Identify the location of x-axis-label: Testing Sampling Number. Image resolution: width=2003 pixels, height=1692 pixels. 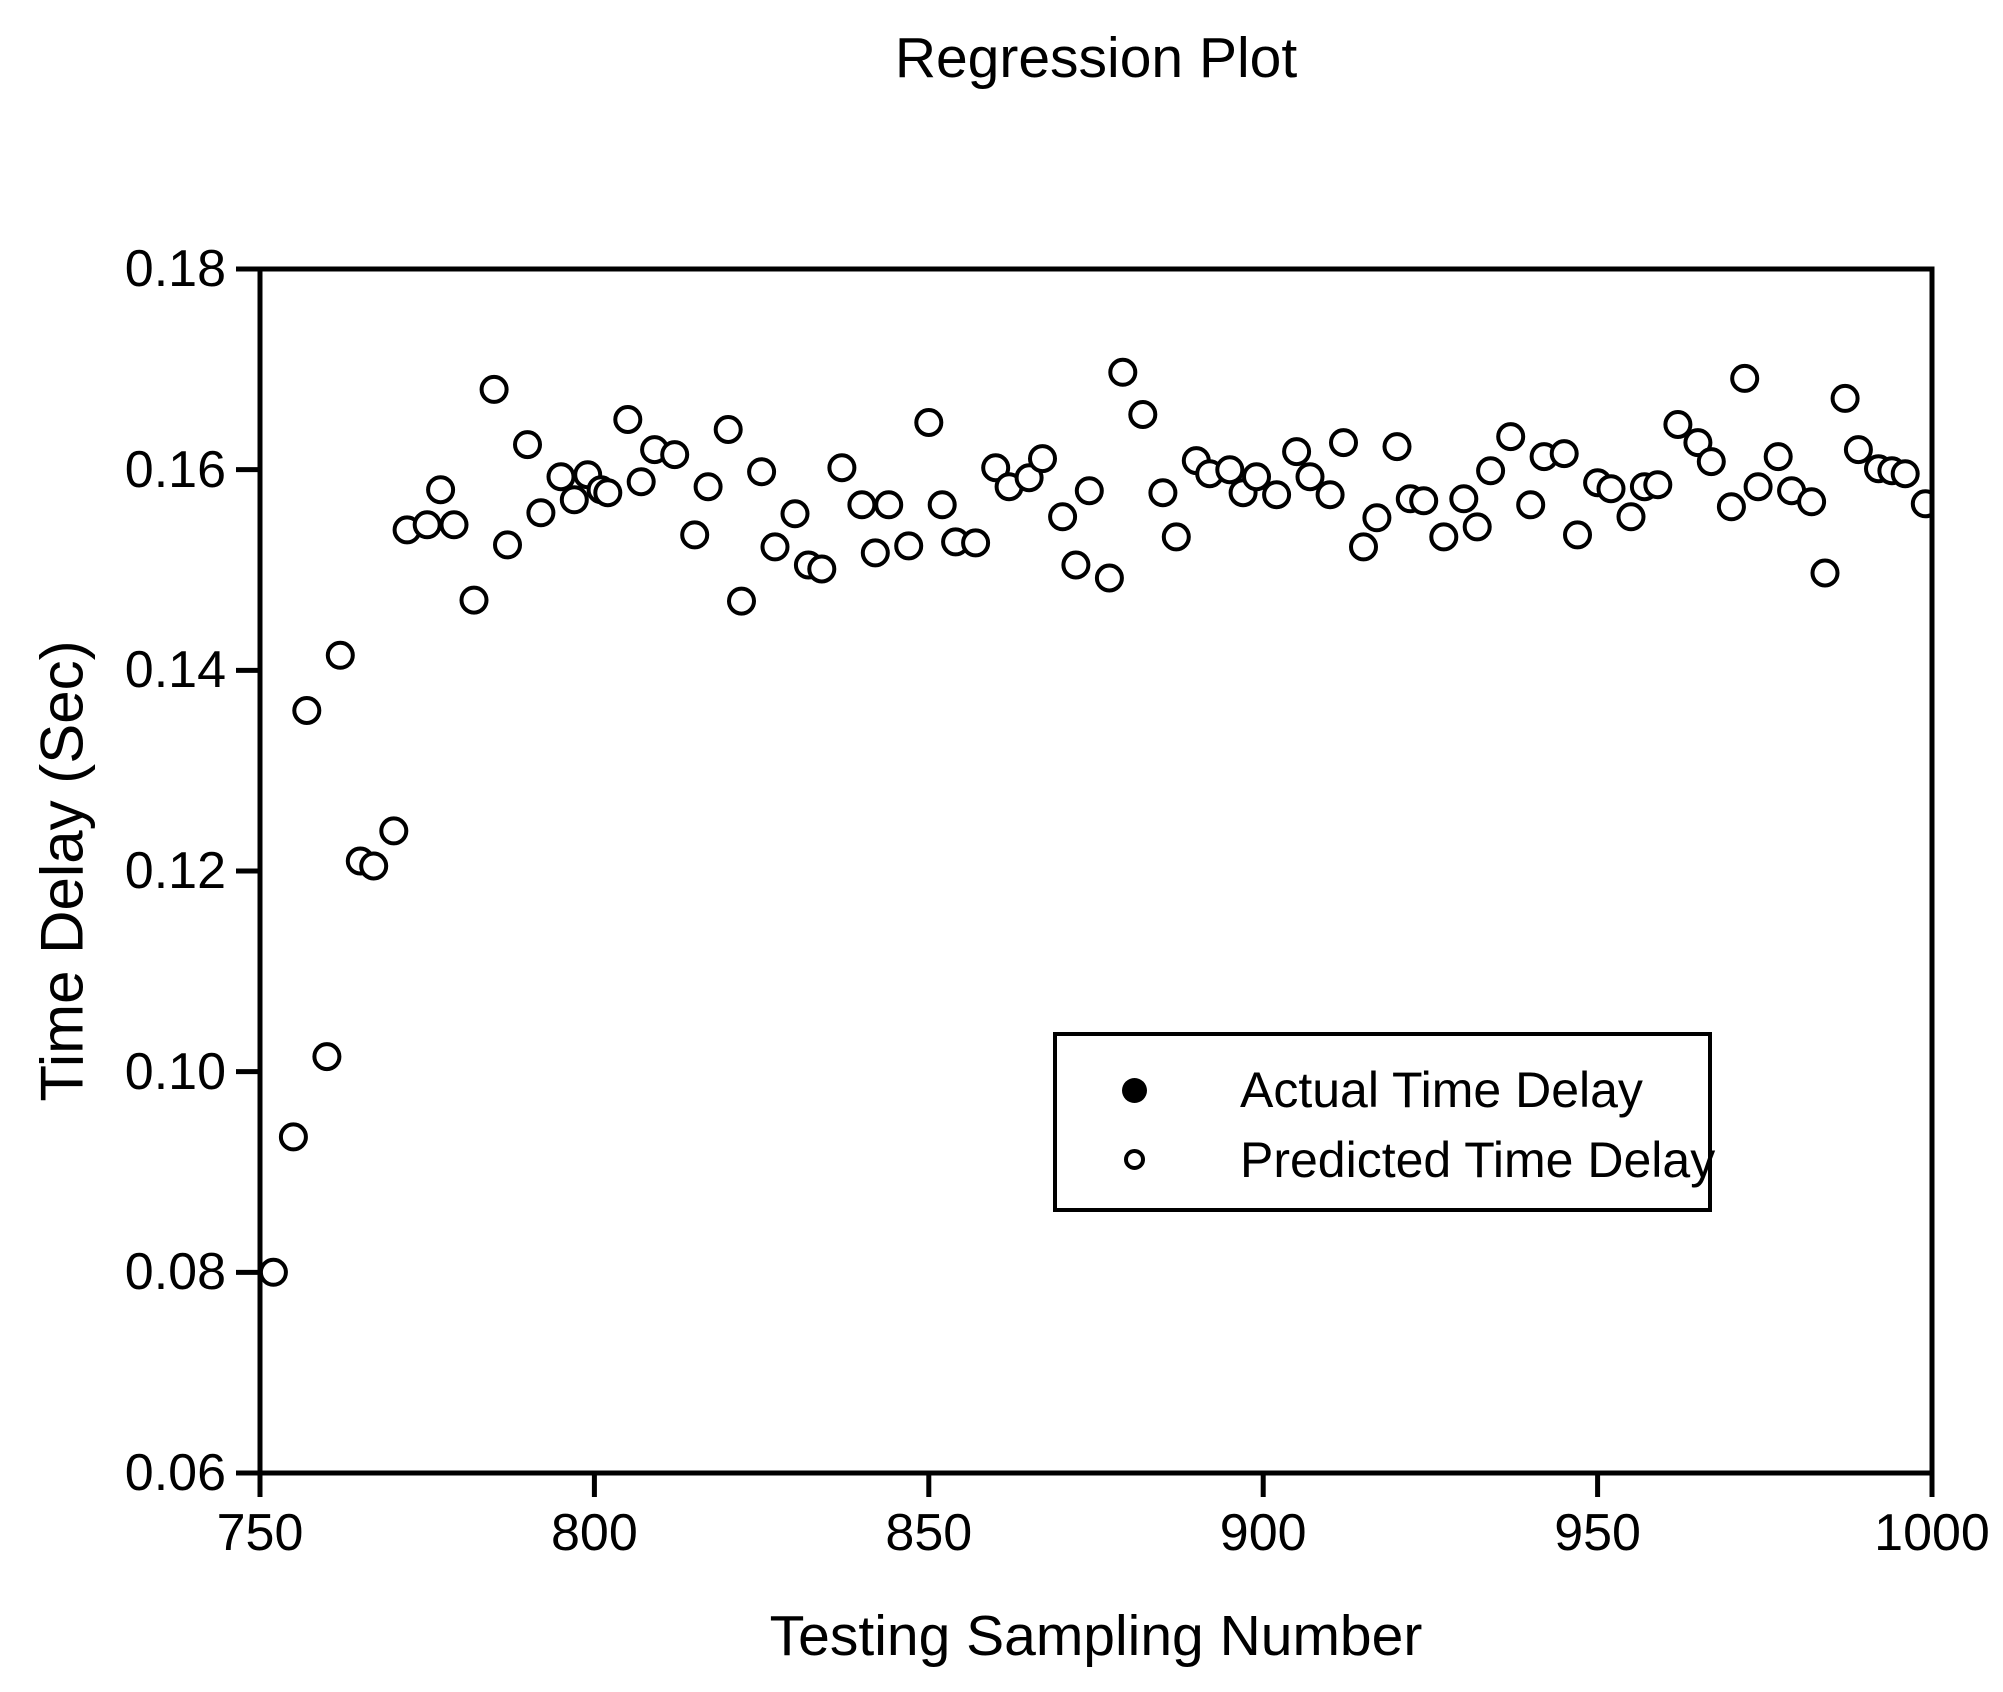
(1096, 1636).